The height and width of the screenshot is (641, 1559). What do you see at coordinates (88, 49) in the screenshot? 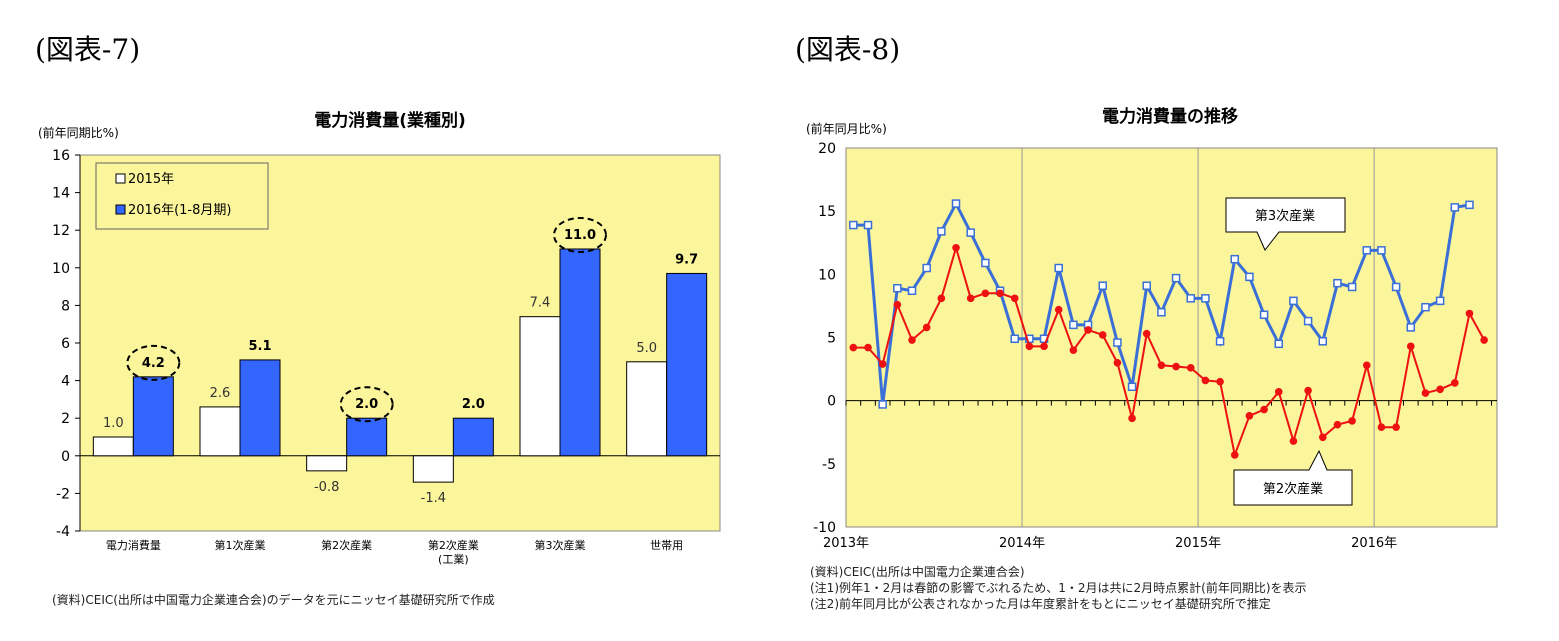
I see `figure-label-left: (図表-7)` at bounding box center [88, 49].